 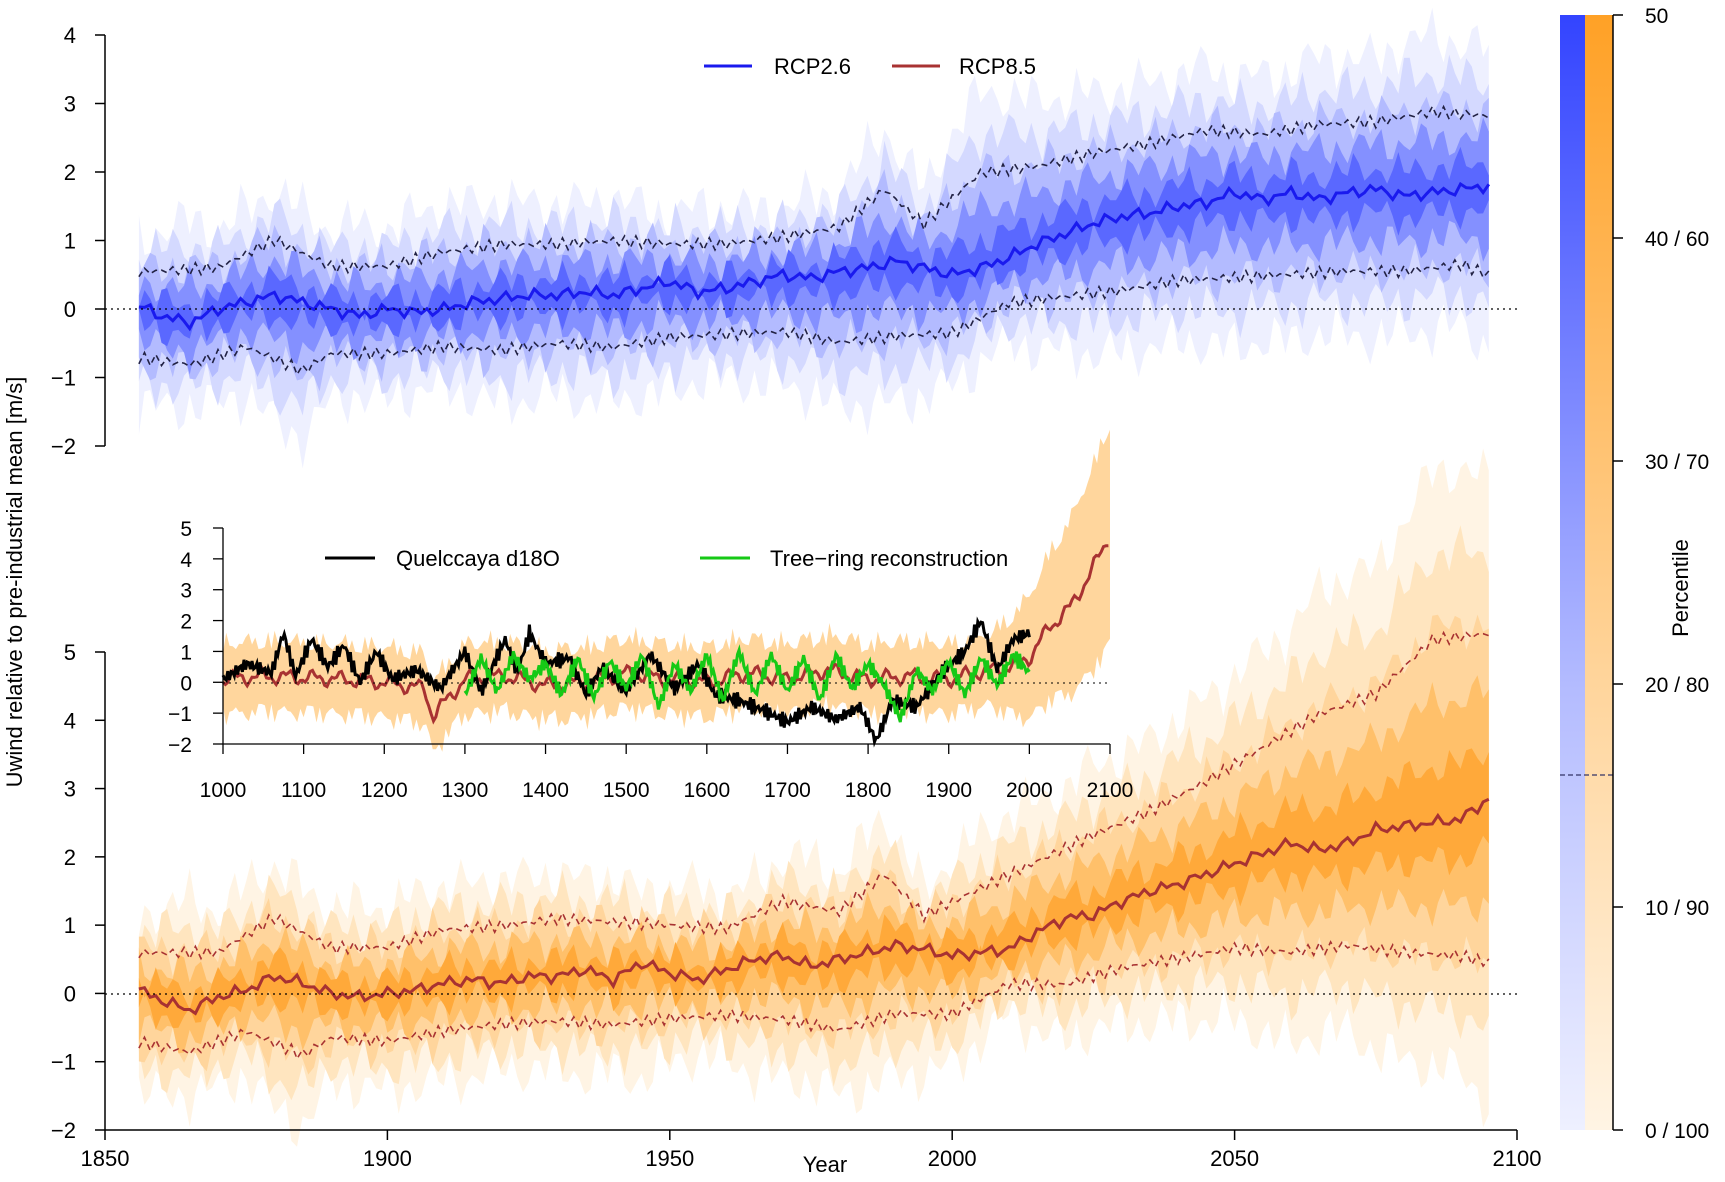 What do you see at coordinates (889, 558) in the screenshot?
I see `inset-legend-treering-label: Tree−ring reconstruction` at bounding box center [889, 558].